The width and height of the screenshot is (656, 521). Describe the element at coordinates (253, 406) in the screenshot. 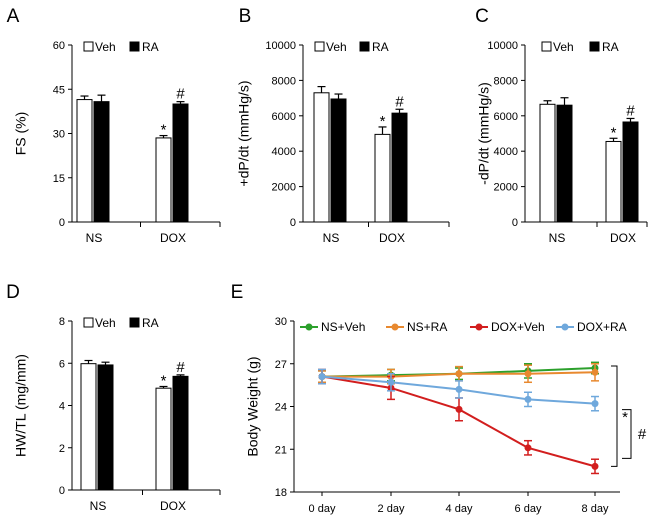

I see `y-axis-label: Body Weight (g)` at that location.